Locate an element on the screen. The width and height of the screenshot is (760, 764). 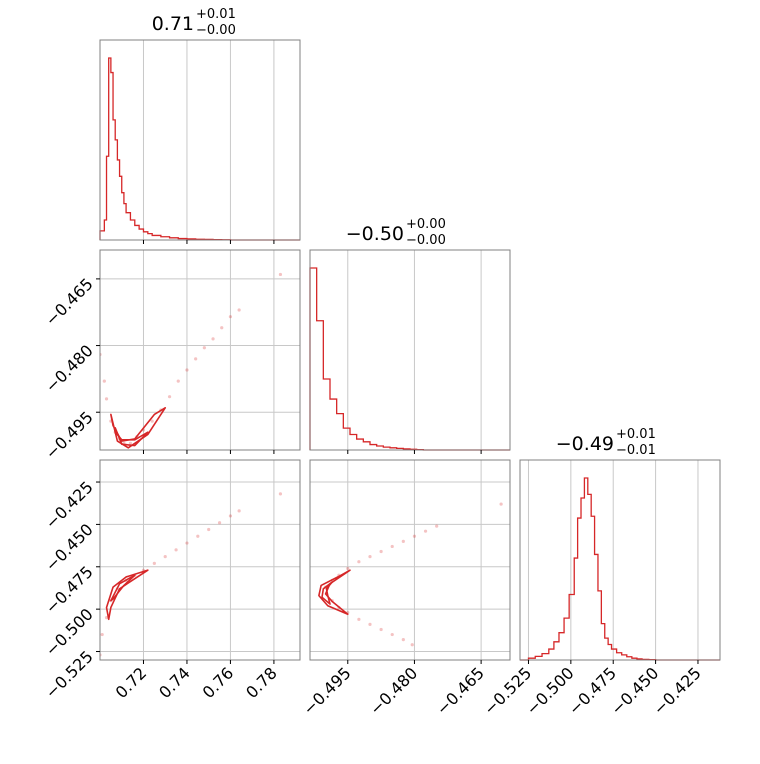
title-lower-error: −0.01 is located at coordinates (636, 450).